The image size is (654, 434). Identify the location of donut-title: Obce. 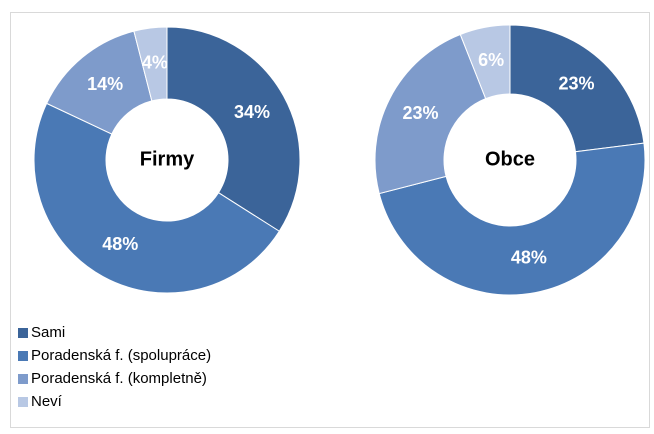
(510, 159).